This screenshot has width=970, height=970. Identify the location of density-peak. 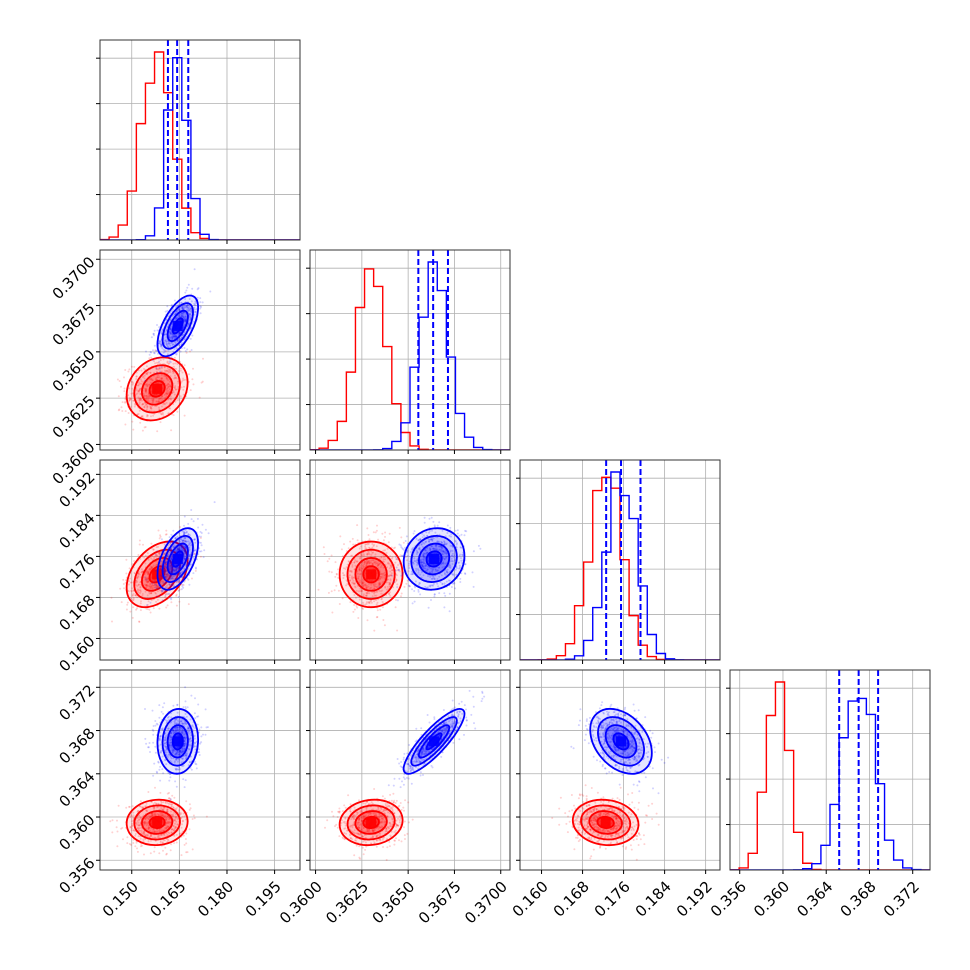
(157, 388).